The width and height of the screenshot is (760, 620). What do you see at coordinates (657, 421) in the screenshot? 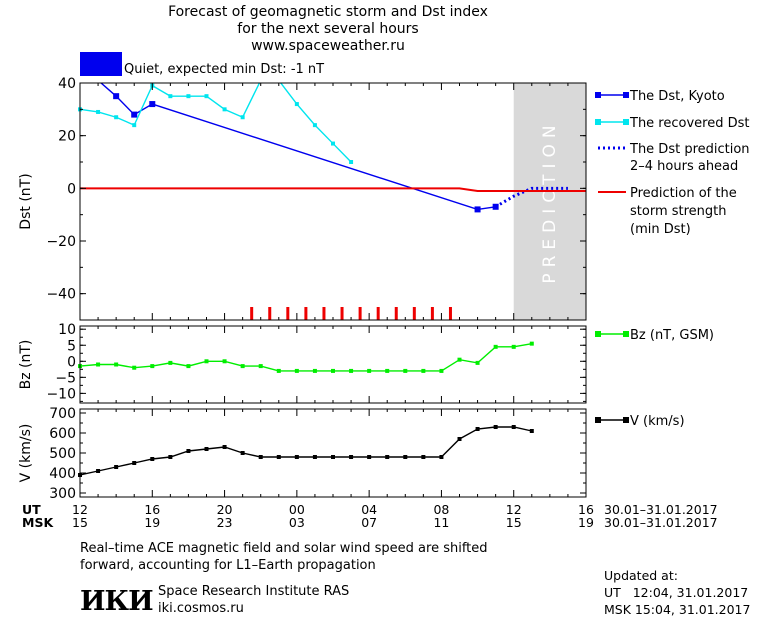
I see `legend-speed-label: V (km/s)` at bounding box center [657, 421].